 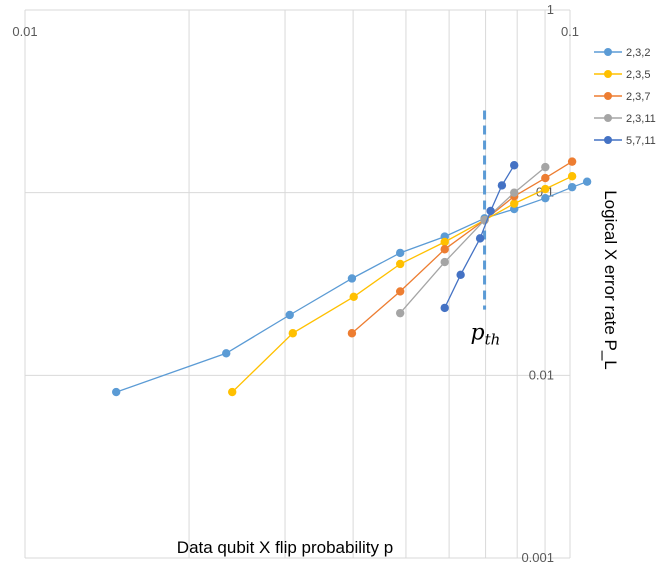 I want to click on y-axis-label: Logical X error rate P_L, so click(x=610, y=280).